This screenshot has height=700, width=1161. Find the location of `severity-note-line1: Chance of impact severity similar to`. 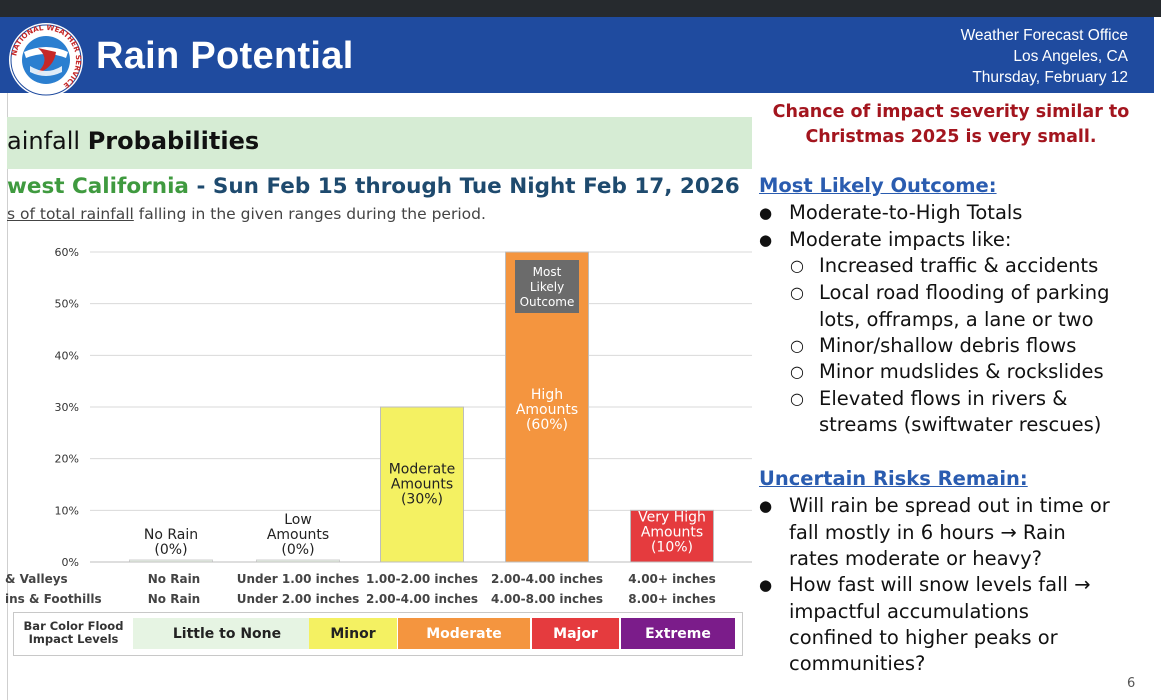

severity-note-line1: Chance of impact severity similar to is located at coordinates (951, 112).